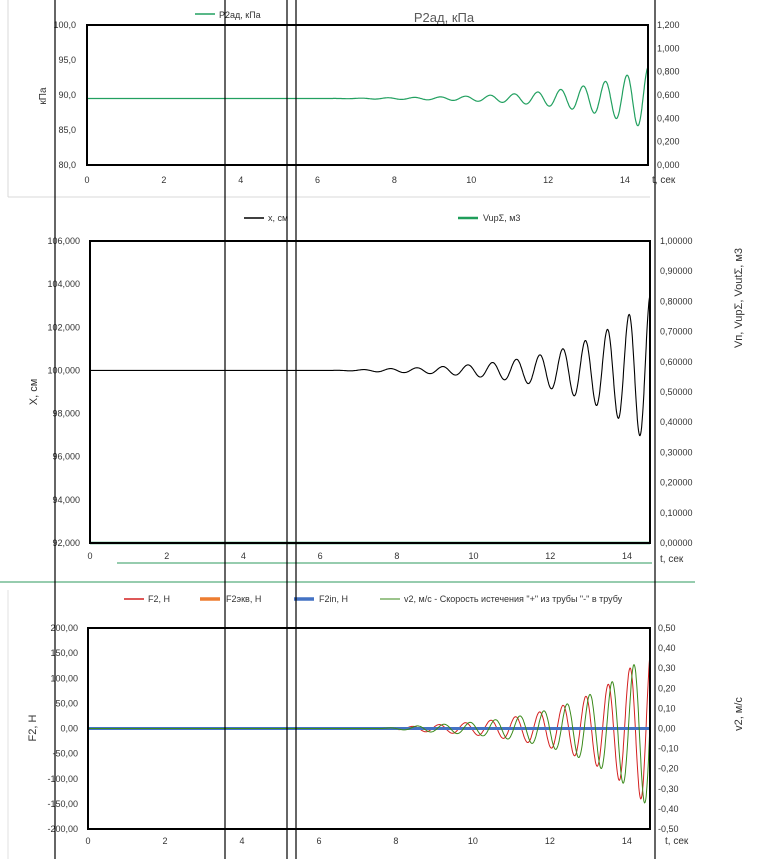 The width and height of the screenshot is (767, 859). Describe the element at coordinates (668, 789) in the screenshot. I see `y2-tick-label: -0,30` at that location.